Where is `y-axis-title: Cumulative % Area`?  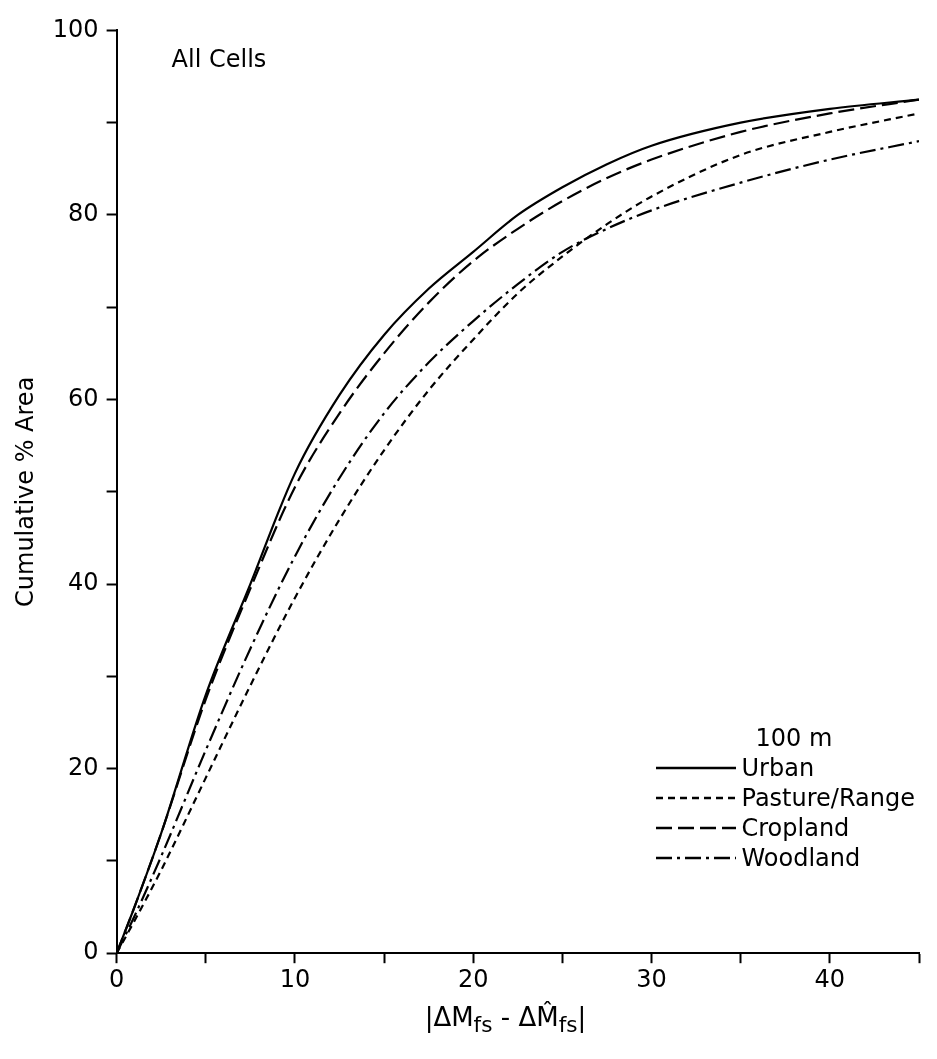
y-axis-title: Cumulative % Area is located at coordinates (24, 491).